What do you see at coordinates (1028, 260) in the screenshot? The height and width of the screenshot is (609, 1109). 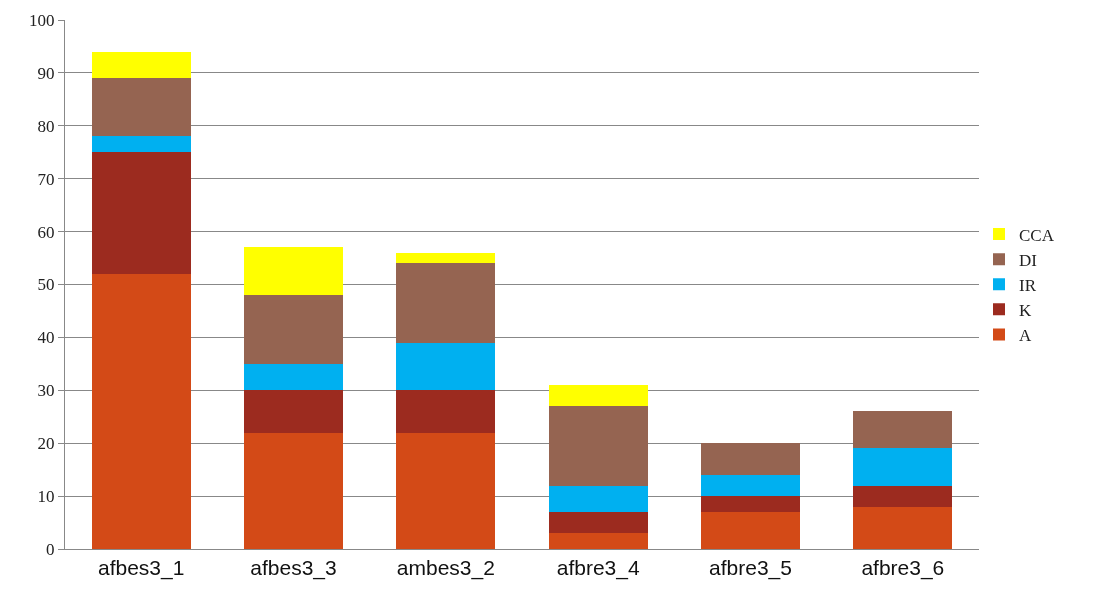 I see `legend-label: DI` at bounding box center [1028, 260].